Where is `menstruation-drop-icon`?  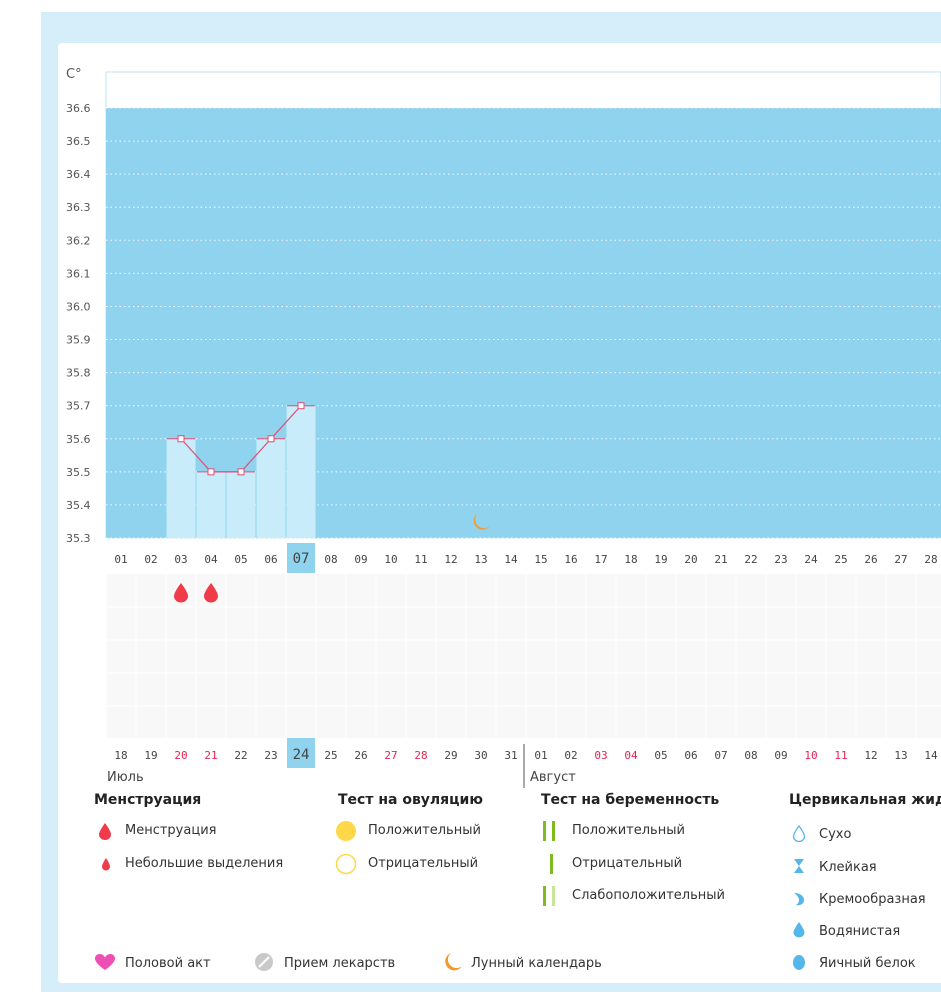 menstruation-drop-icon is located at coordinates (105, 831).